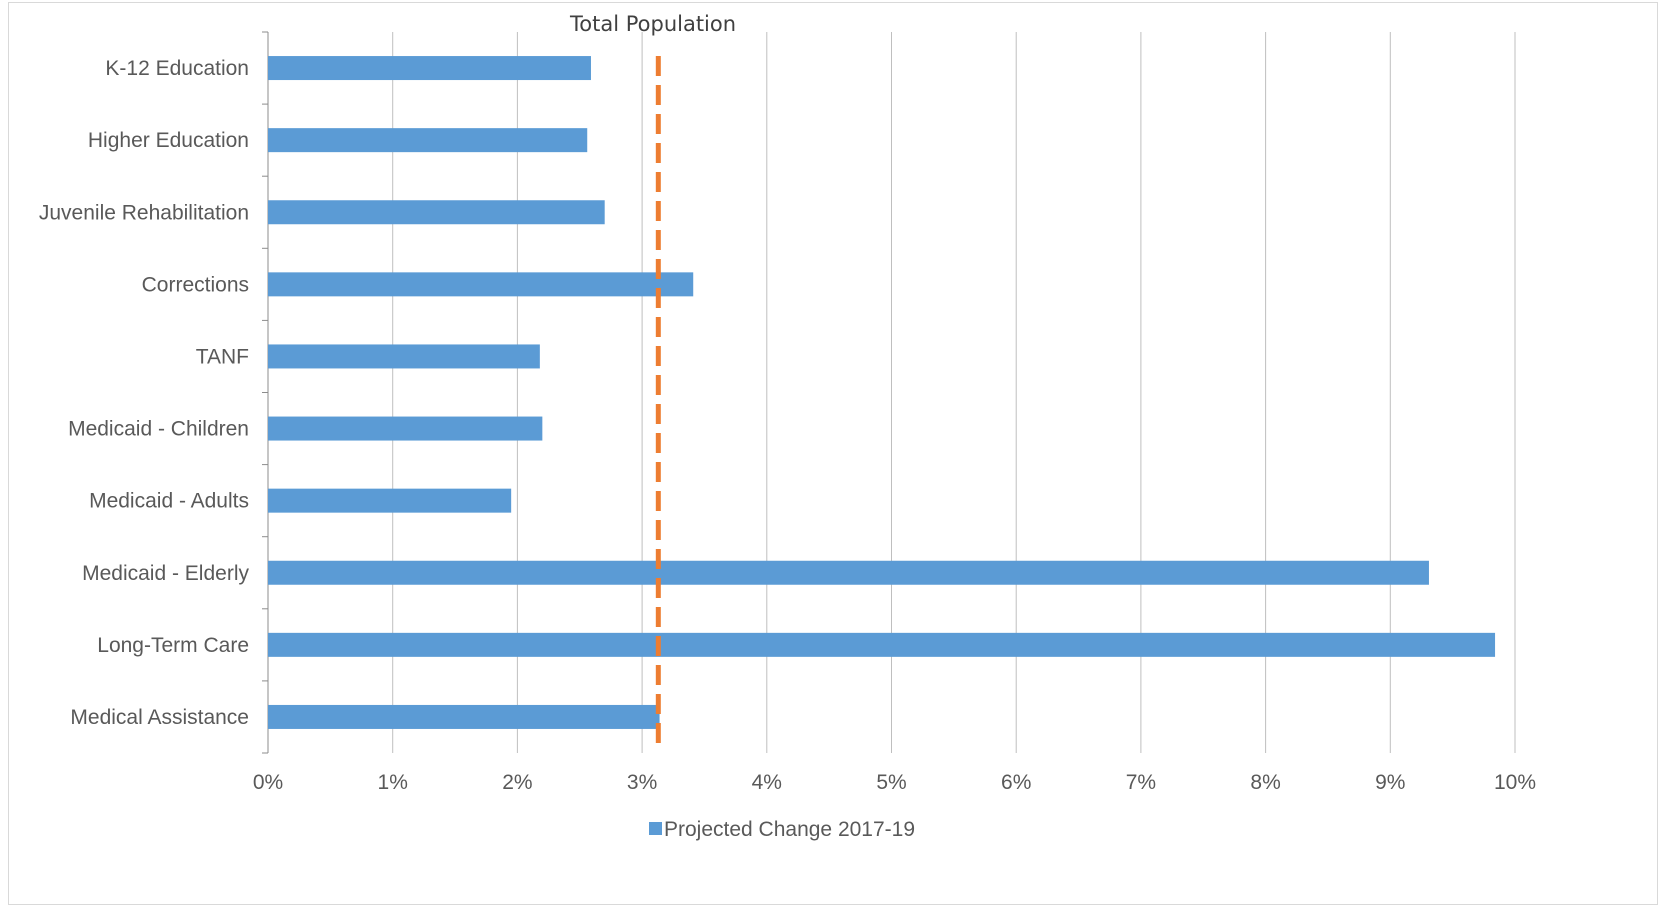  What do you see at coordinates (655, 828) in the screenshot?
I see `legend-swatch` at bounding box center [655, 828].